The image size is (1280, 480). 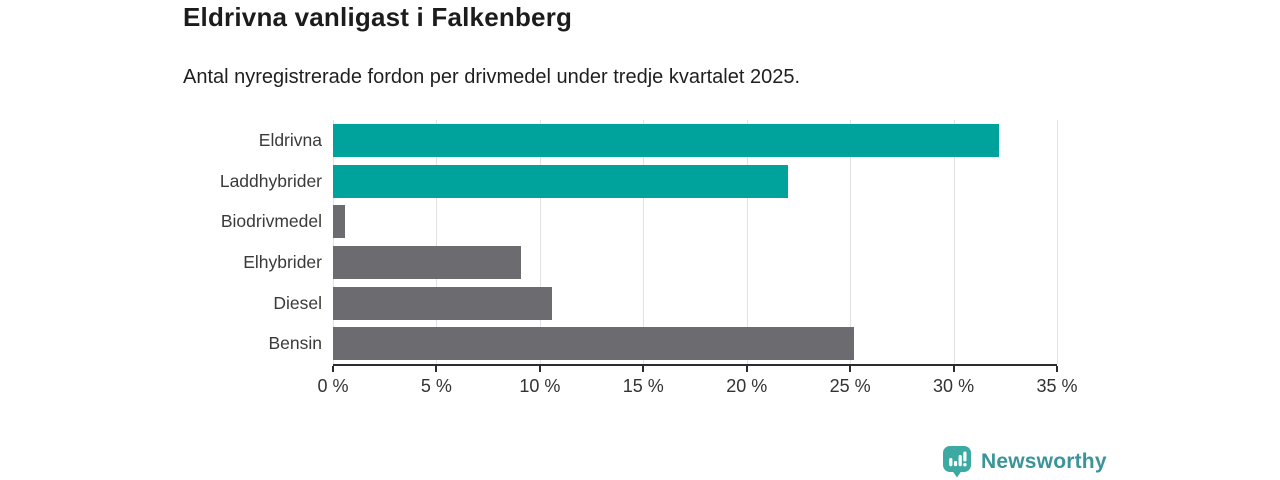 What do you see at coordinates (665, 303) in the screenshot?
I see `bar-row: Diesel` at bounding box center [665, 303].